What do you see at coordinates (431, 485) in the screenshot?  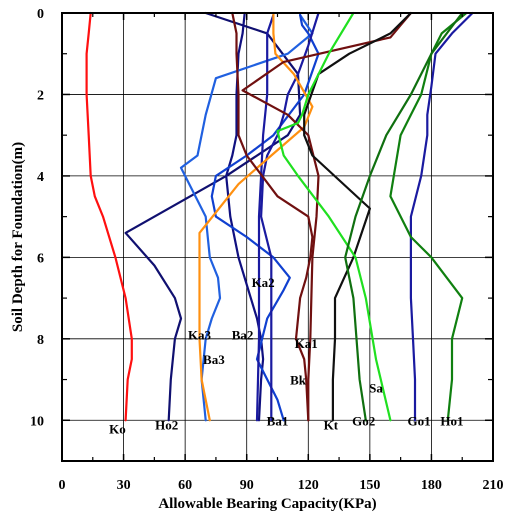 I see `x-tick-label: 180` at bounding box center [431, 485].